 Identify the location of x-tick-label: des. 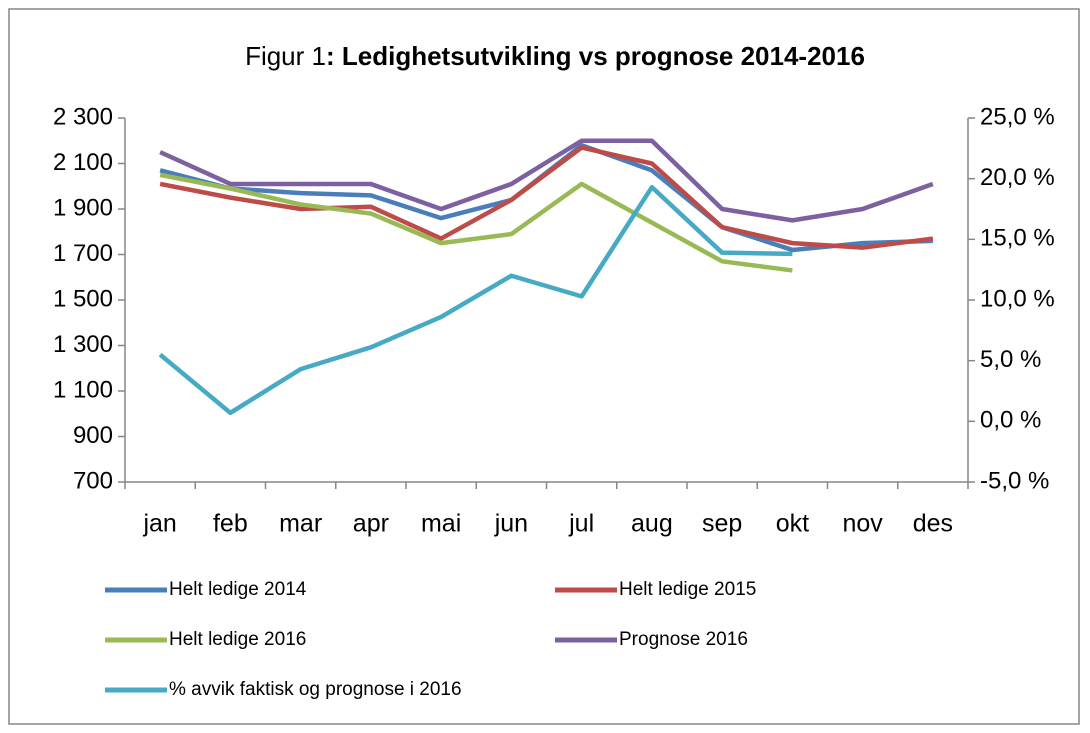
(933, 524).